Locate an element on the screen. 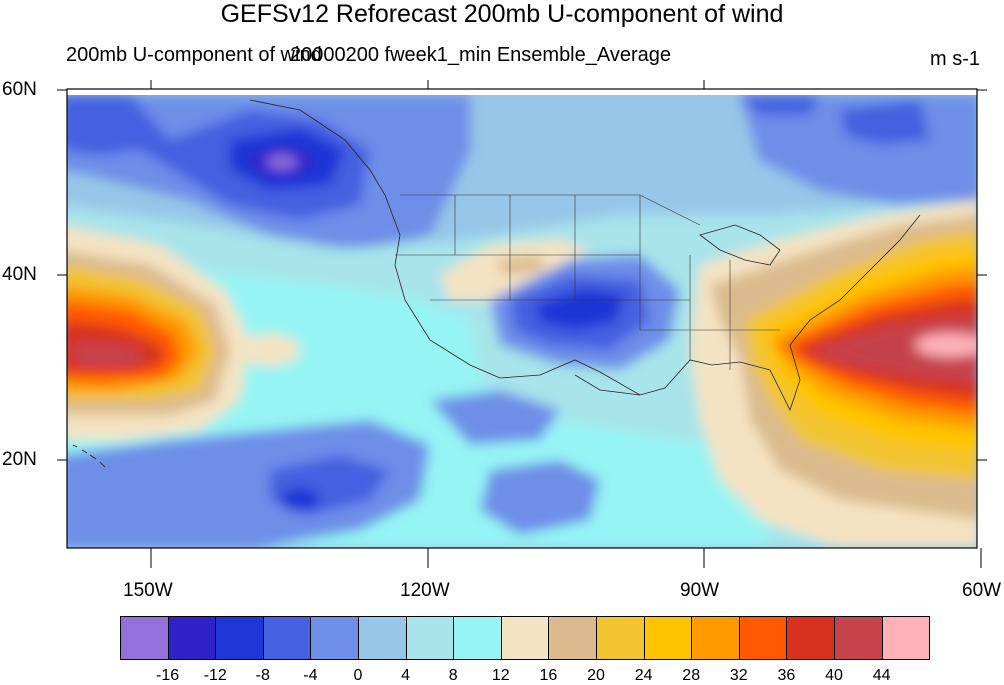 The image size is (1004, 685). lat-label-40n: 40N is located at coordinates (19, 274).